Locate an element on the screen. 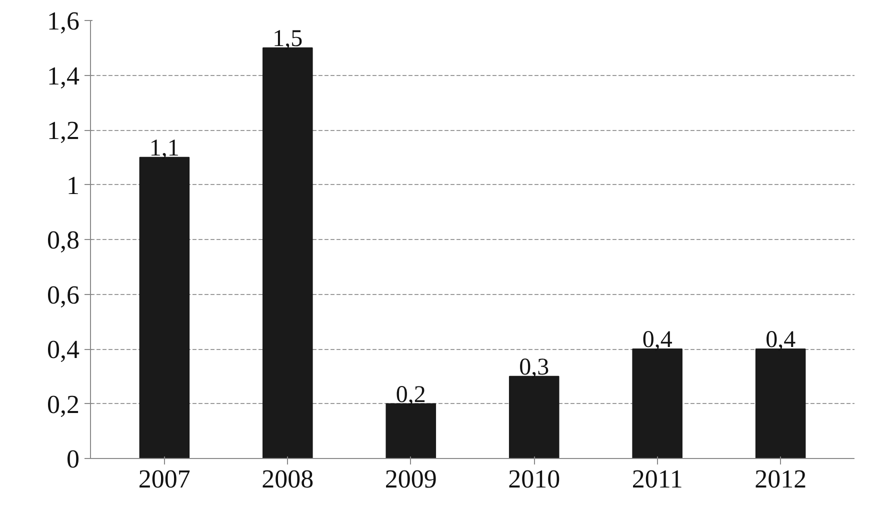 This screenshot has height=518, width=874. data-label: 0,3 is located at coordinates (534, 367).